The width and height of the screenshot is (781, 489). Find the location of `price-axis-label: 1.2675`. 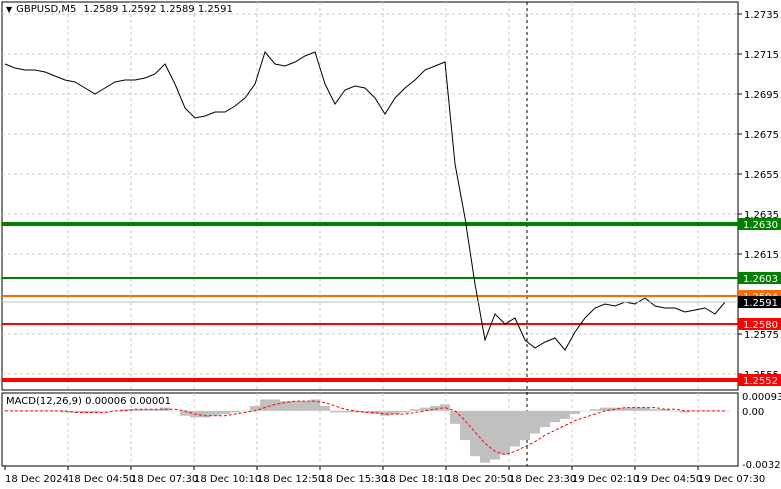

price-axis-label: 1.2675 is located at coordinates (761, 135).